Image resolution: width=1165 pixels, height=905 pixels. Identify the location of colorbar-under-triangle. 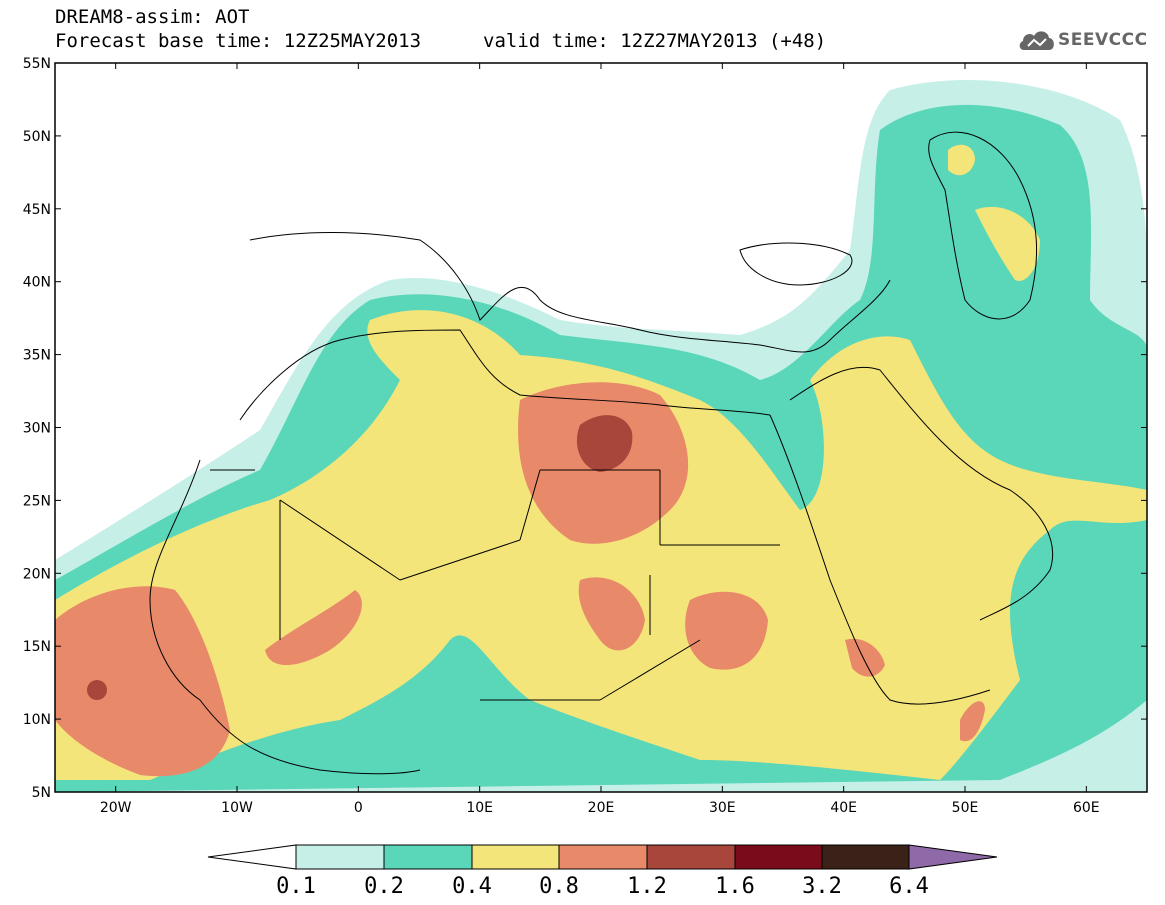
(252, 857).